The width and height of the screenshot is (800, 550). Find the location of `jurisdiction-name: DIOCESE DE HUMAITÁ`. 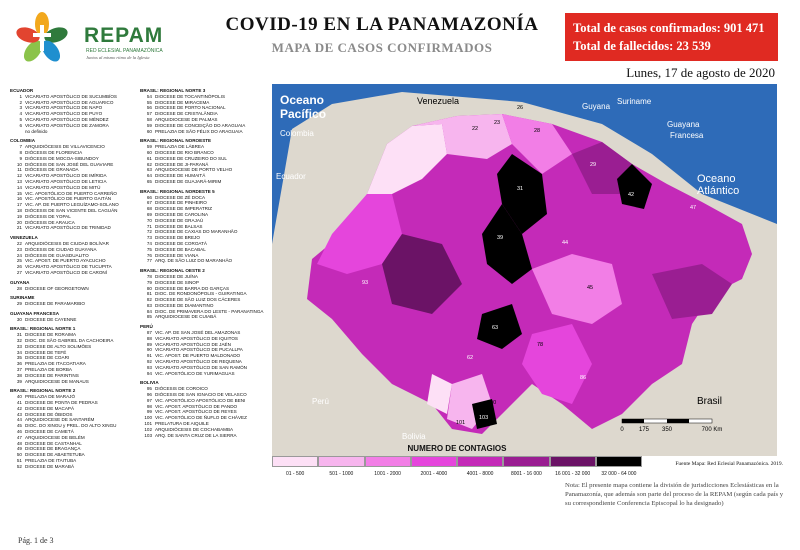

jurisdiction-name: DIOCESE DE HUMAITÁ is located at coordinates (180, 176).